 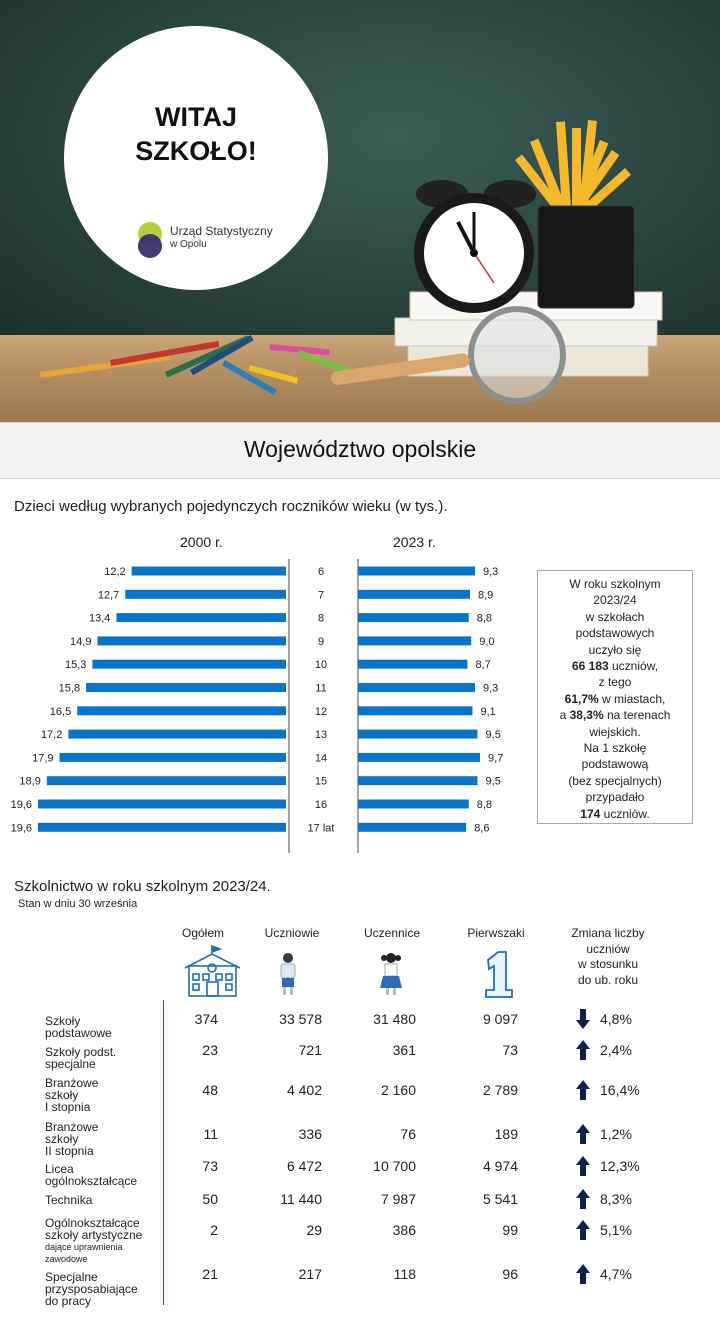 What do you see at coordinates (68, 1301) in the screenshot?
I see `row-label-line: do pracy` at bounding box center [68, 1301].